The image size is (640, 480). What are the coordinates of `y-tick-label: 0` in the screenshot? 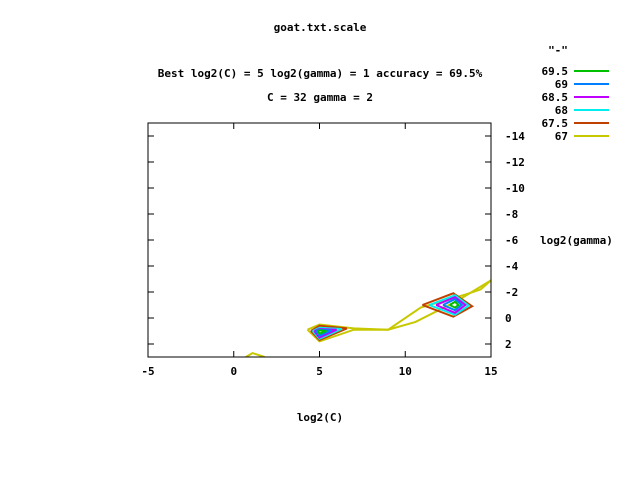 It's located at (508, 318).